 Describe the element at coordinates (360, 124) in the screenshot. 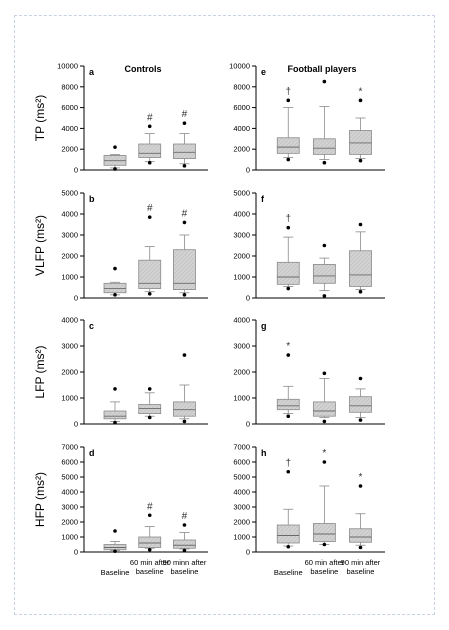

I see `box-3: *` at that location.